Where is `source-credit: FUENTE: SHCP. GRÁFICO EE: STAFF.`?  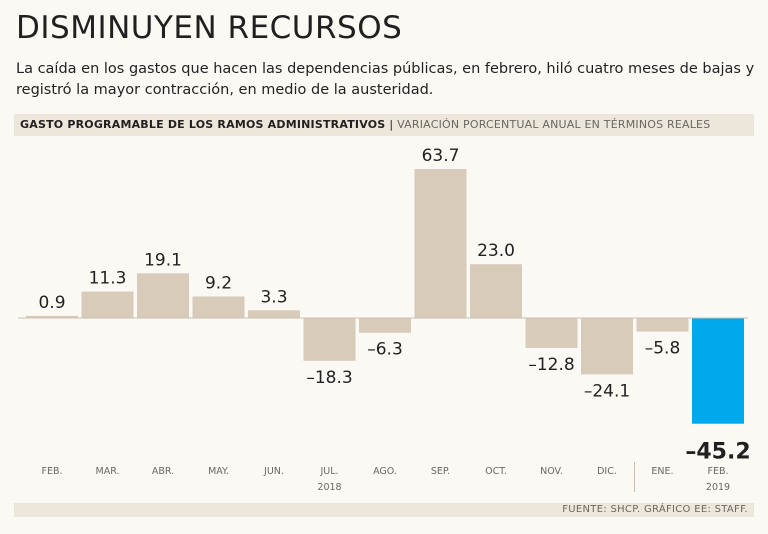
source-credit: FUENTE: SHCP. GRÁFICO EE: STAFF. is located at coordinates (655, 509).